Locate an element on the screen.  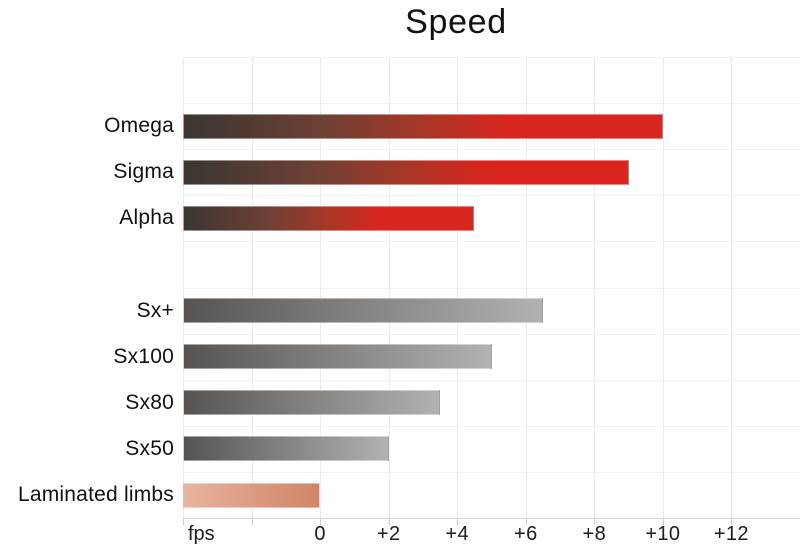
bar-laminated-limbs is located at coordinates (252, 495).